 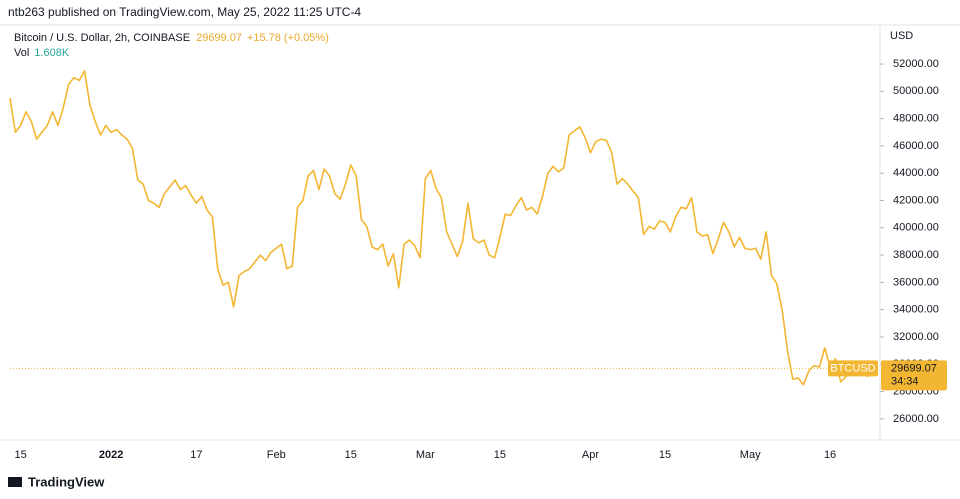 What do you see at coordinates (52, 53) in the screenshot?
I see `vol-value: 1.608K` at bounding box center [52, 53].